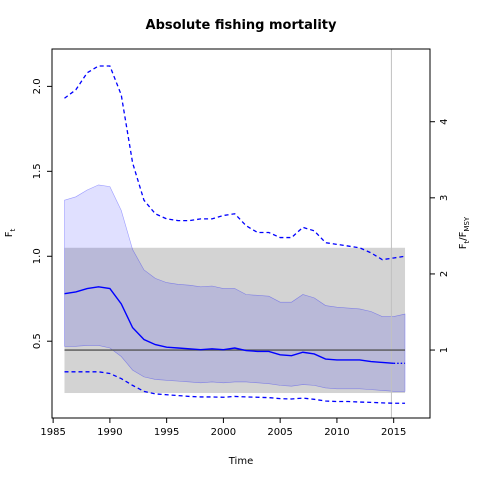  What do you see at coordinates (444, 274) in the screenshot?
I see `y2-tick-label: 2` at bounding box center [444, 274].